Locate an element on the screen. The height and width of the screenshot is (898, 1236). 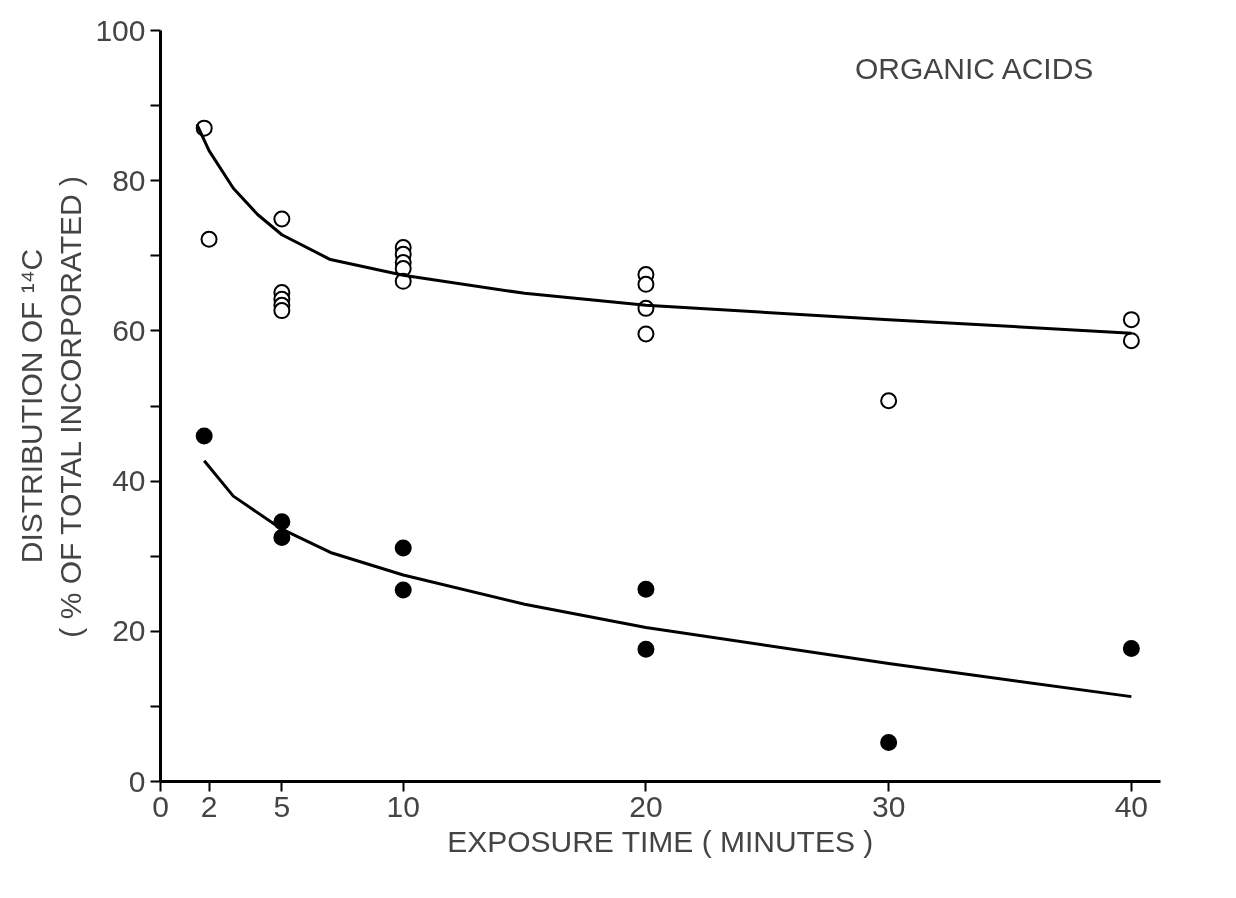
y-axis-title: DISTRIBUTION OF ¹⁴C ( % OF TOTAL INCORPORATED ) is located at coordinates (51, 406).